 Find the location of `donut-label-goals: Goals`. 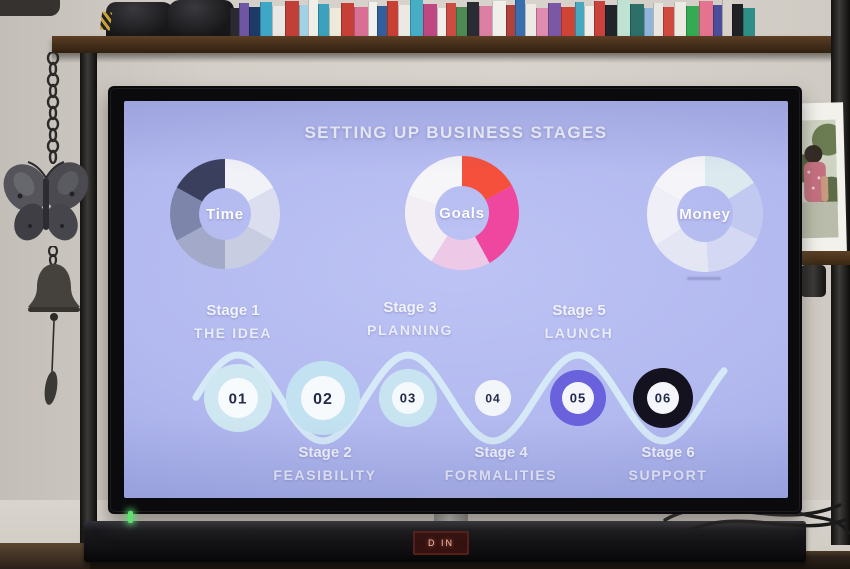

donut-label-goals: Goals is located at coordinates (462, 213).